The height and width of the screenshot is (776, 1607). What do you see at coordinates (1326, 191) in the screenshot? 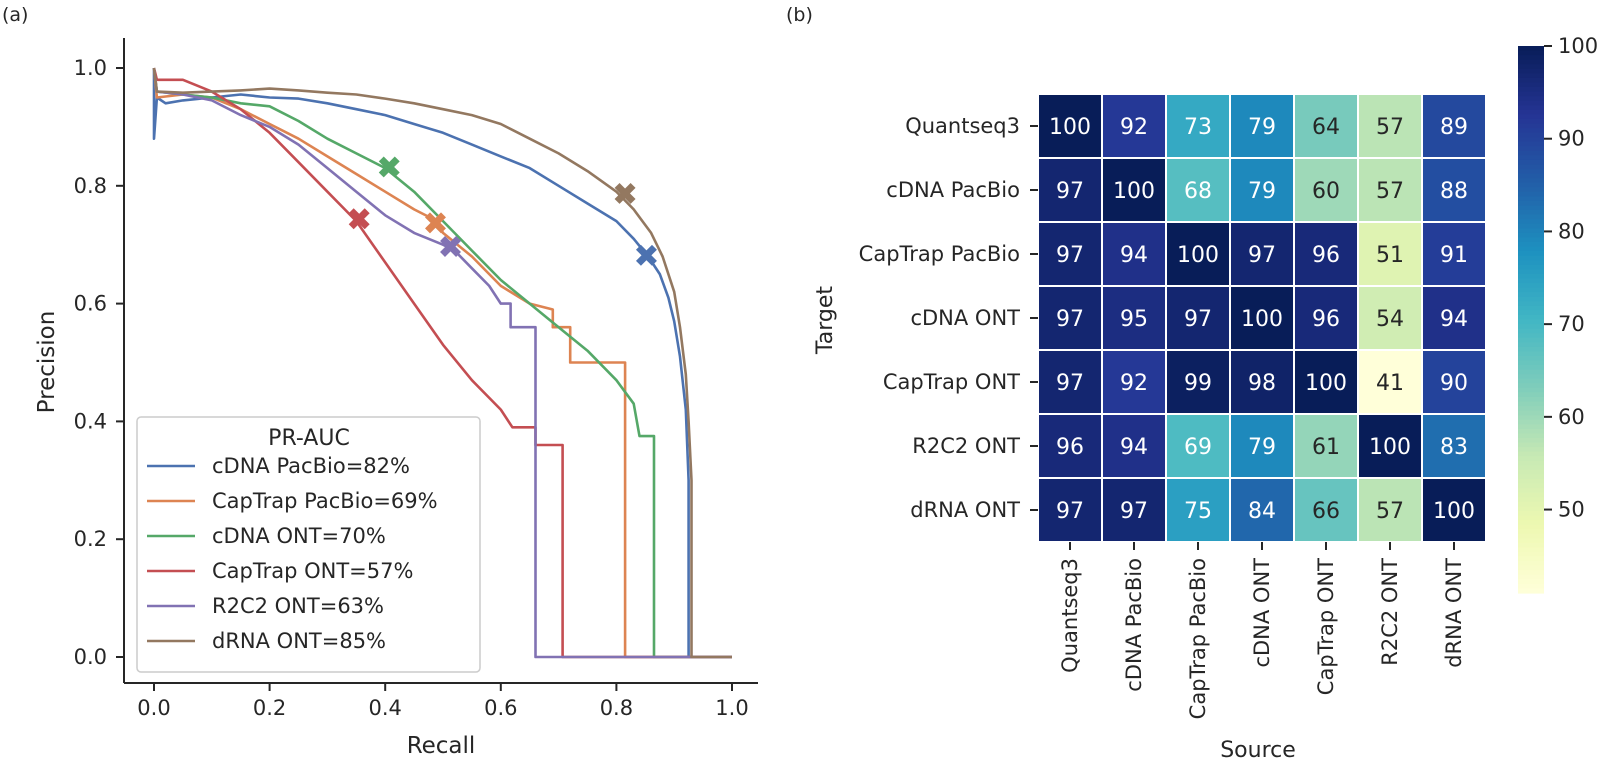
I see `heatmap-cell-value: 60` at bounding box center [1326, 191].